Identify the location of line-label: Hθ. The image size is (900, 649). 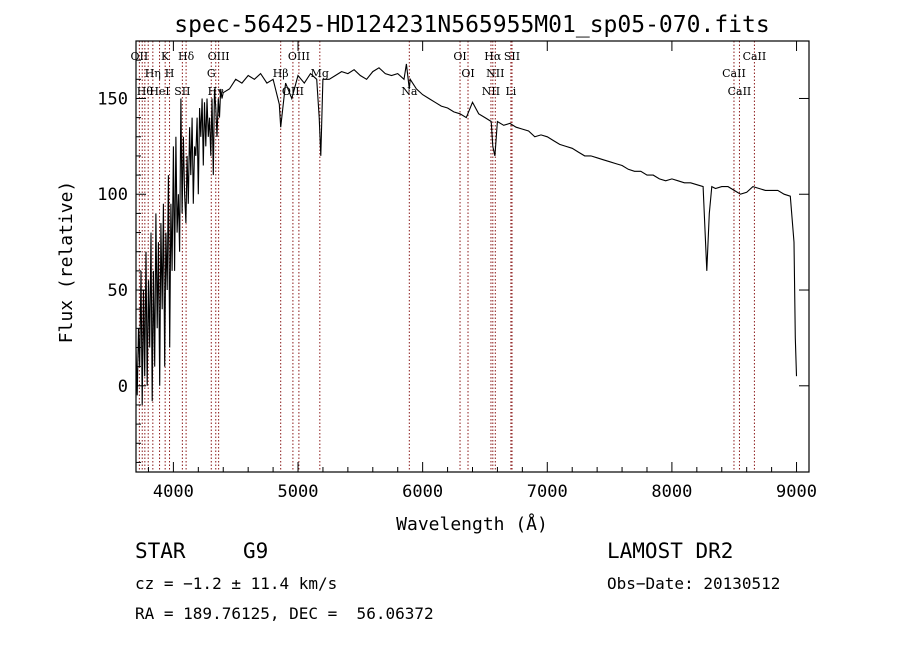
(145, 91).